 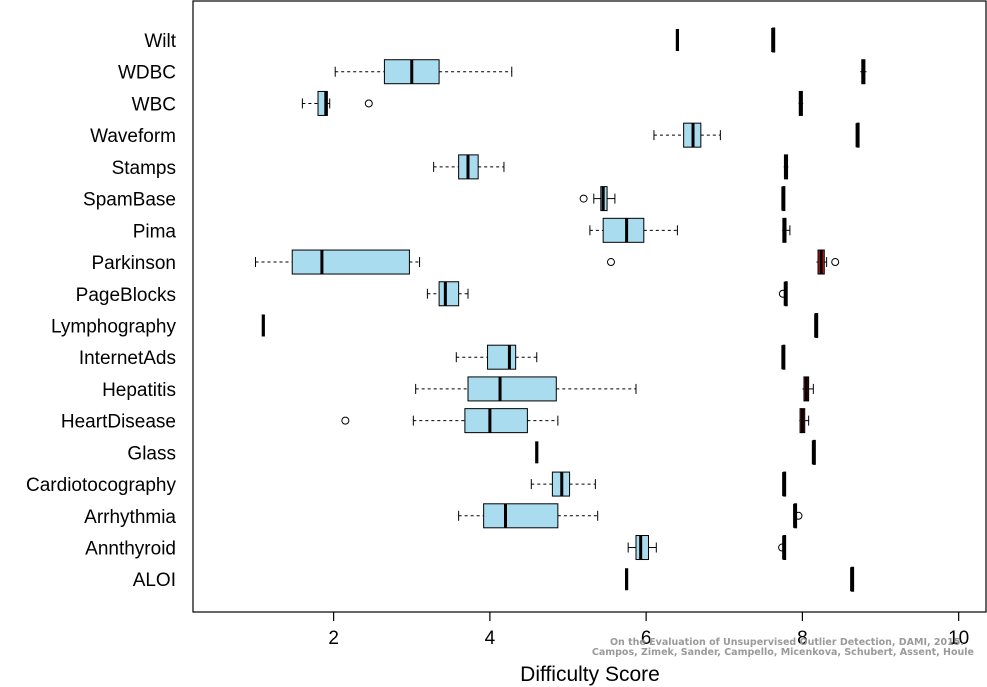 What do you see at coordinates (819, 309) in the screenshot?
I see `right-markers` at bounding box center [819, 309].